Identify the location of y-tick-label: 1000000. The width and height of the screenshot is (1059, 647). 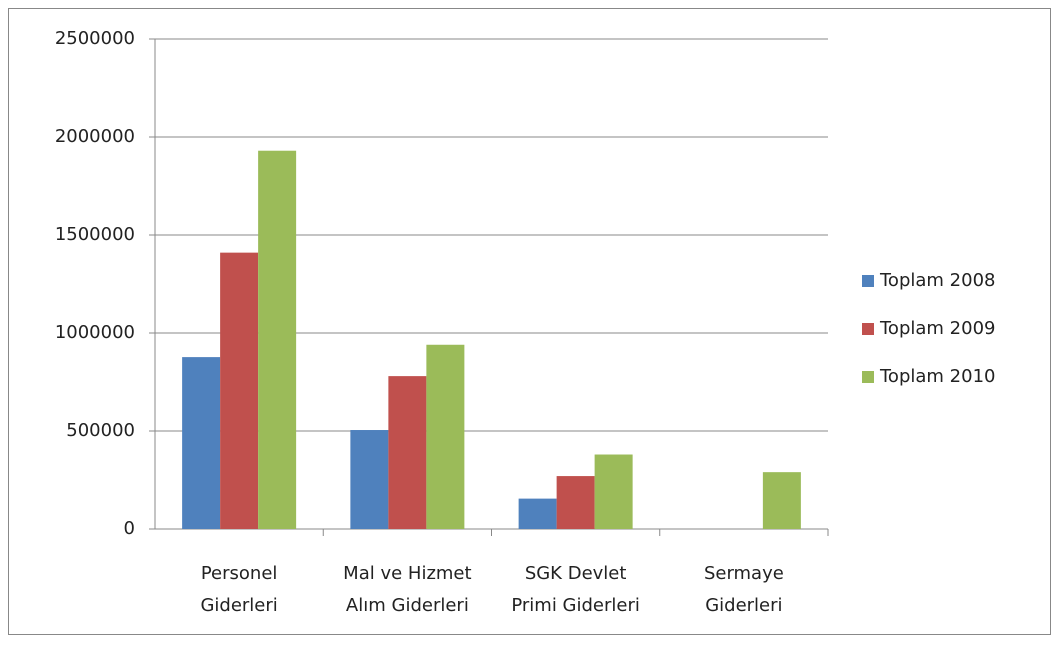
(95, 332).